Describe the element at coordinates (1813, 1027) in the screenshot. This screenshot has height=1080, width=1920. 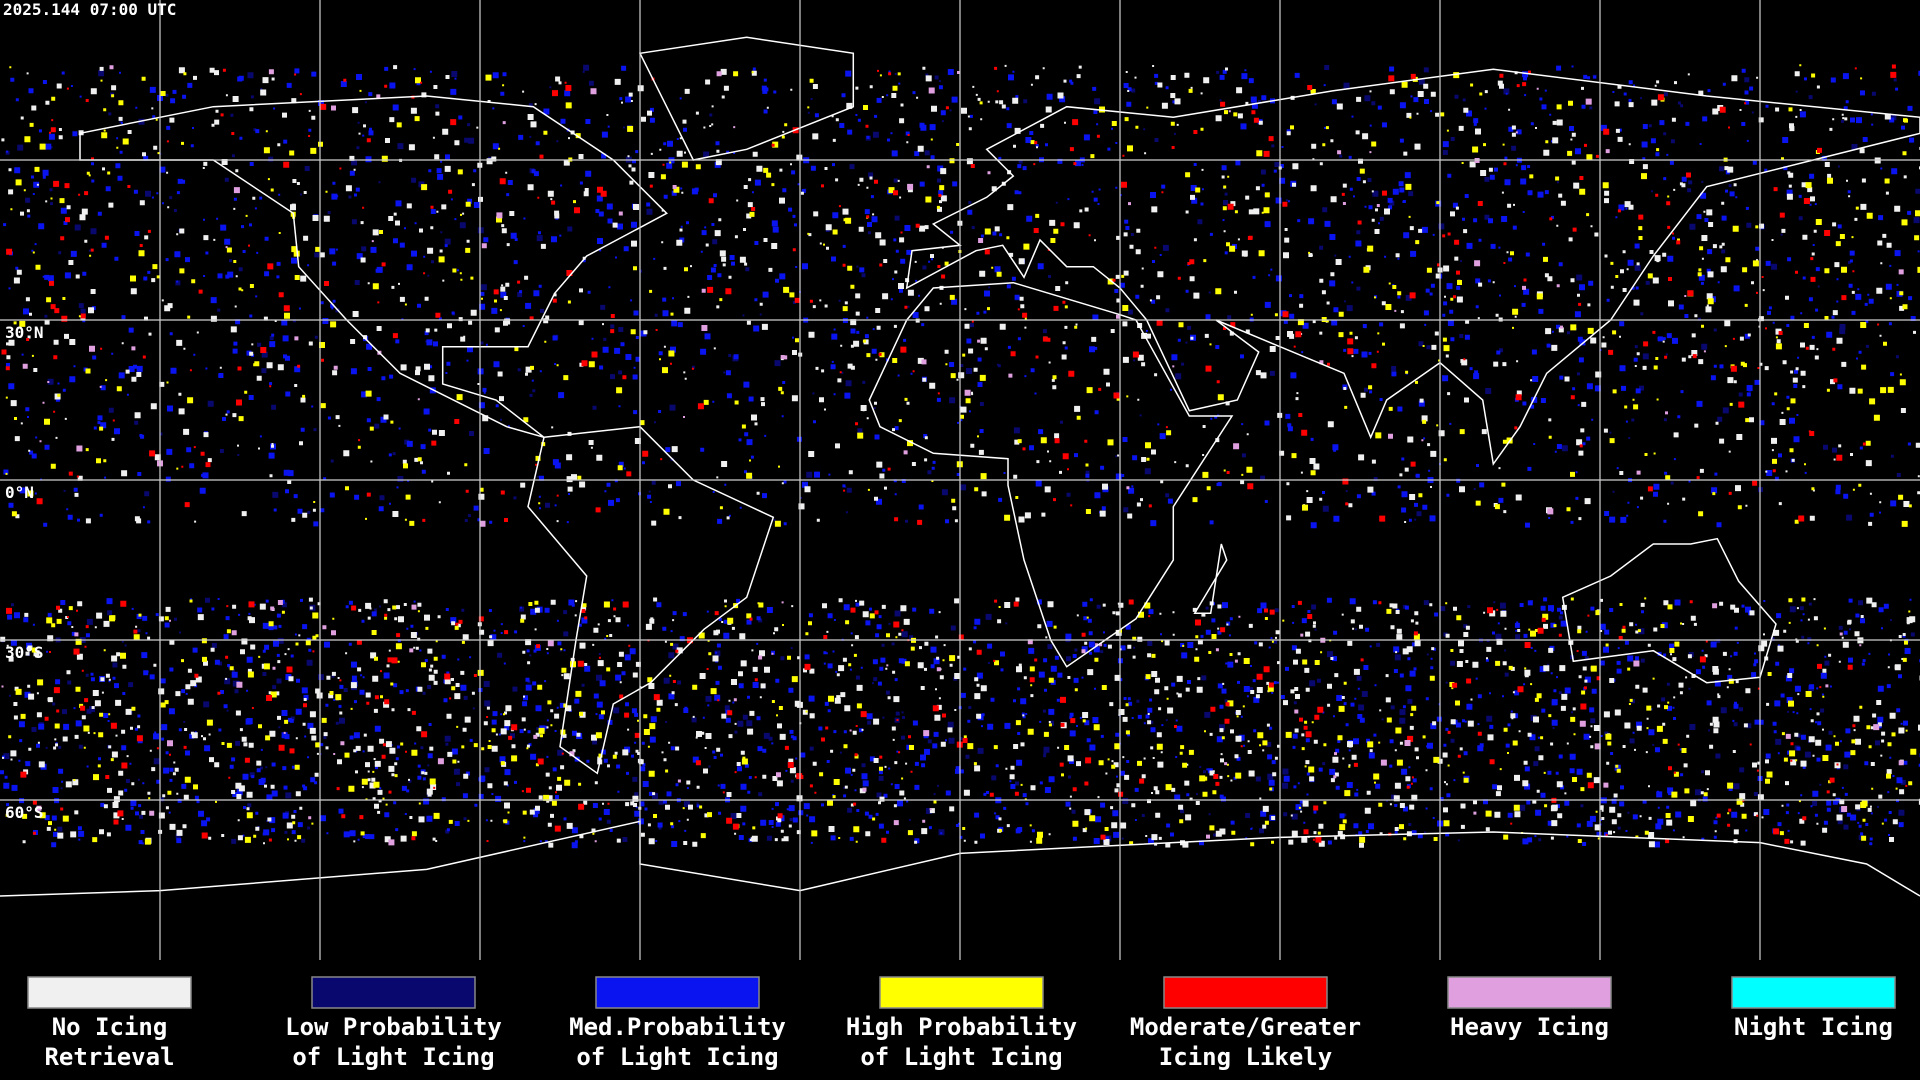
I see `legend-label: Night Icing` at that location.